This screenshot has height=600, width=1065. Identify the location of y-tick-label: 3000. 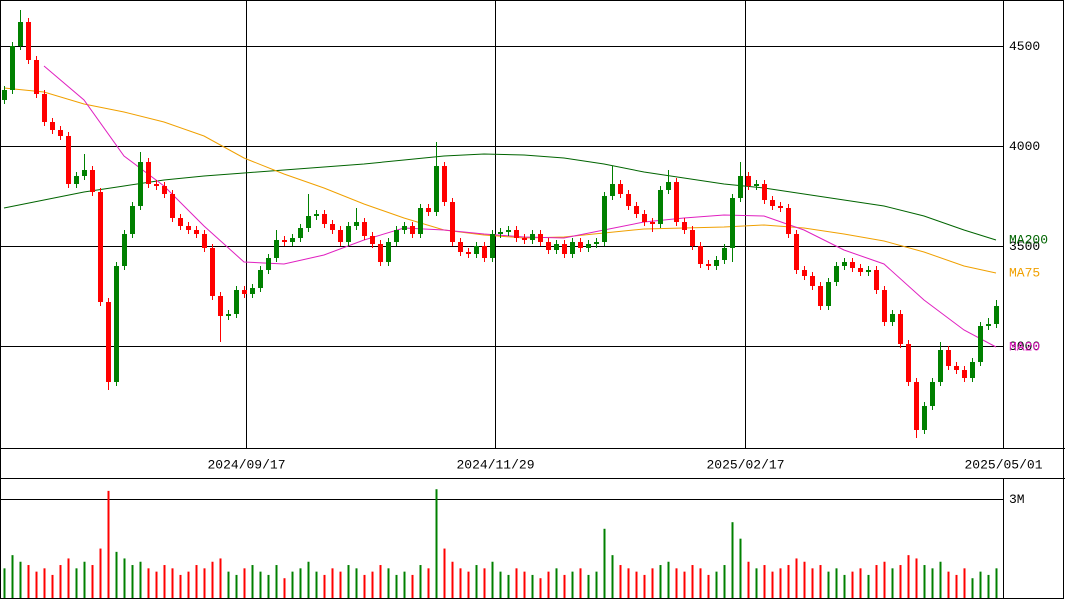
(1024, 346).